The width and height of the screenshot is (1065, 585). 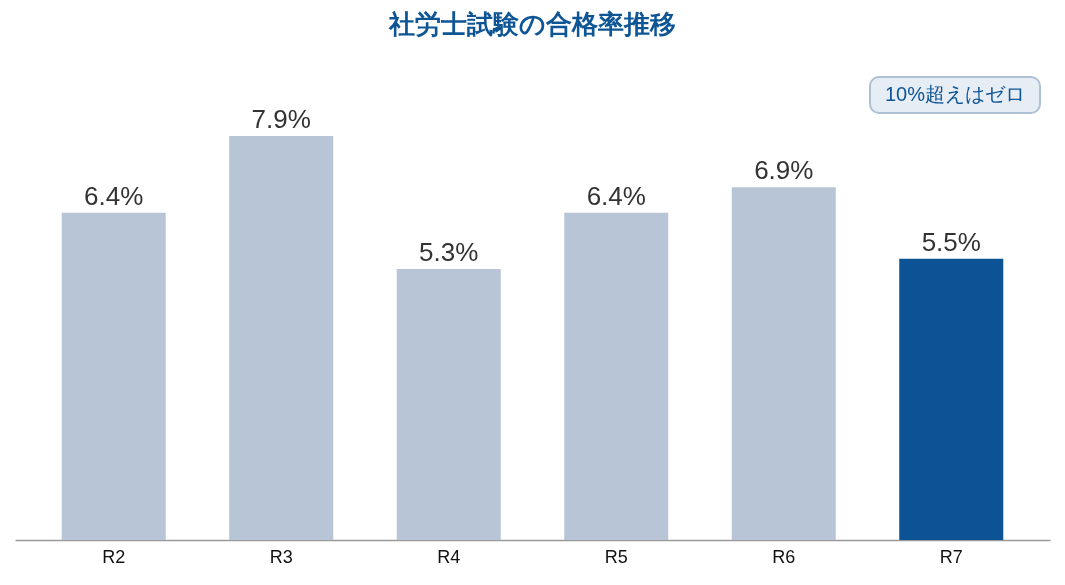 I want to click on chart-title: 社労士試験の合格率推移, so click(x=532, y=24).